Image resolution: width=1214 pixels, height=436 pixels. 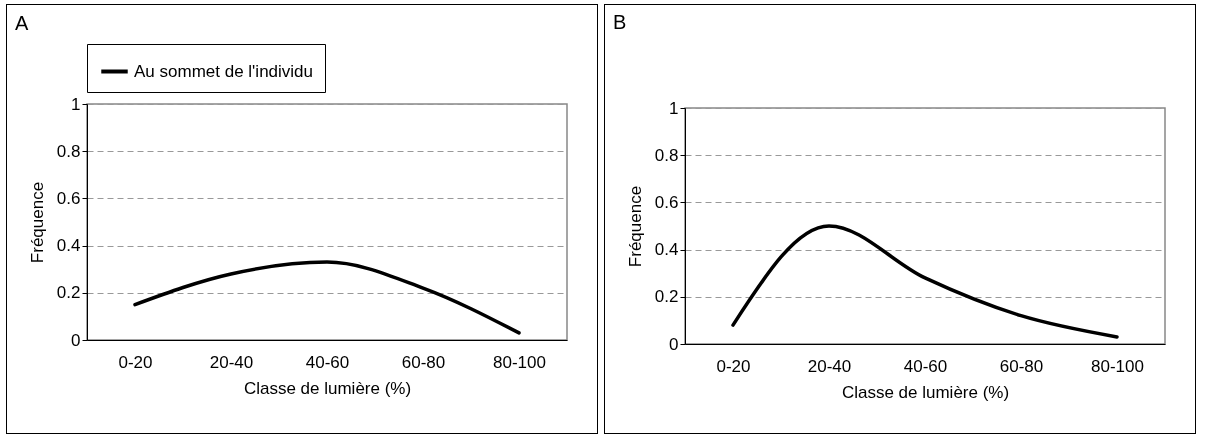 I want to click on chart-title: B, so click(x=620, y=22).